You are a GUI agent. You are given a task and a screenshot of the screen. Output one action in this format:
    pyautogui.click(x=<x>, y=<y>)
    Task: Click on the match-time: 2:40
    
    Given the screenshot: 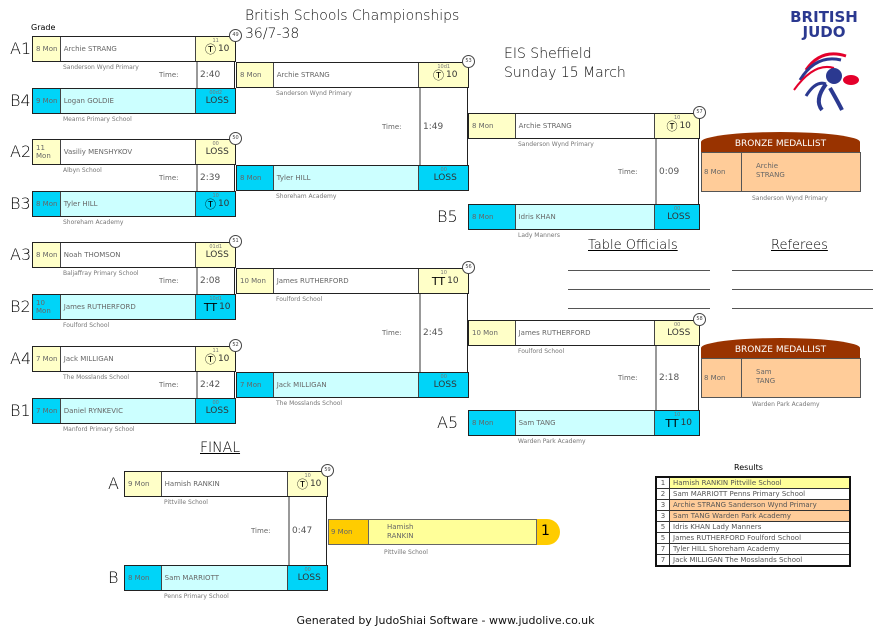 What is the action you would take?
    pyautogui.click(x=210, y=75)
    